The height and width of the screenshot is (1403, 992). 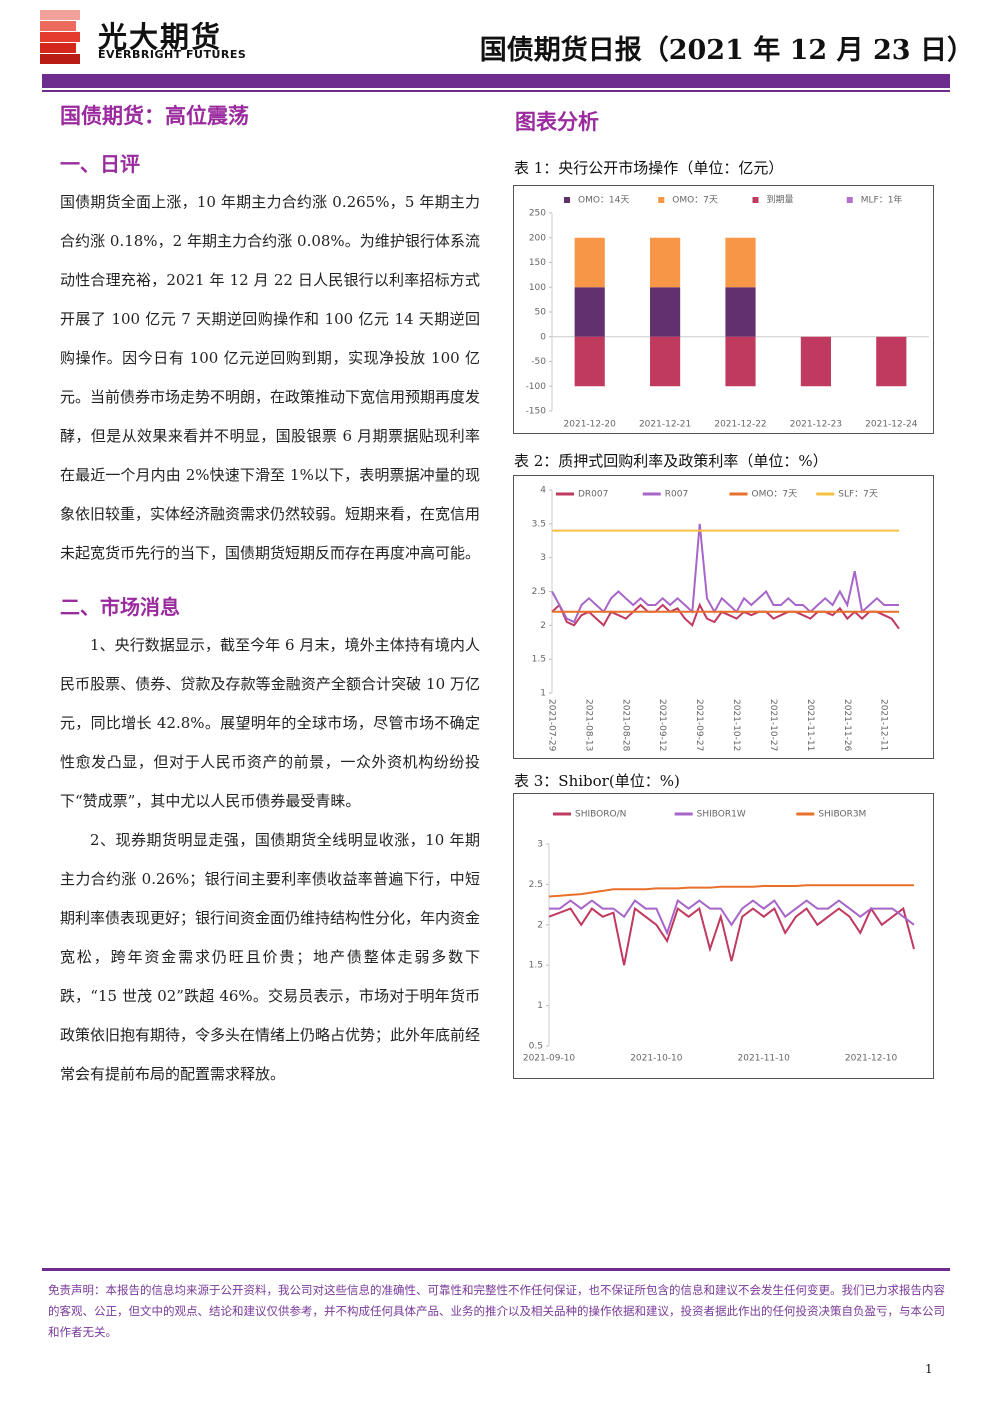 I want to click on legend-label: SHIBORO/N, so click(x=600, y=815).